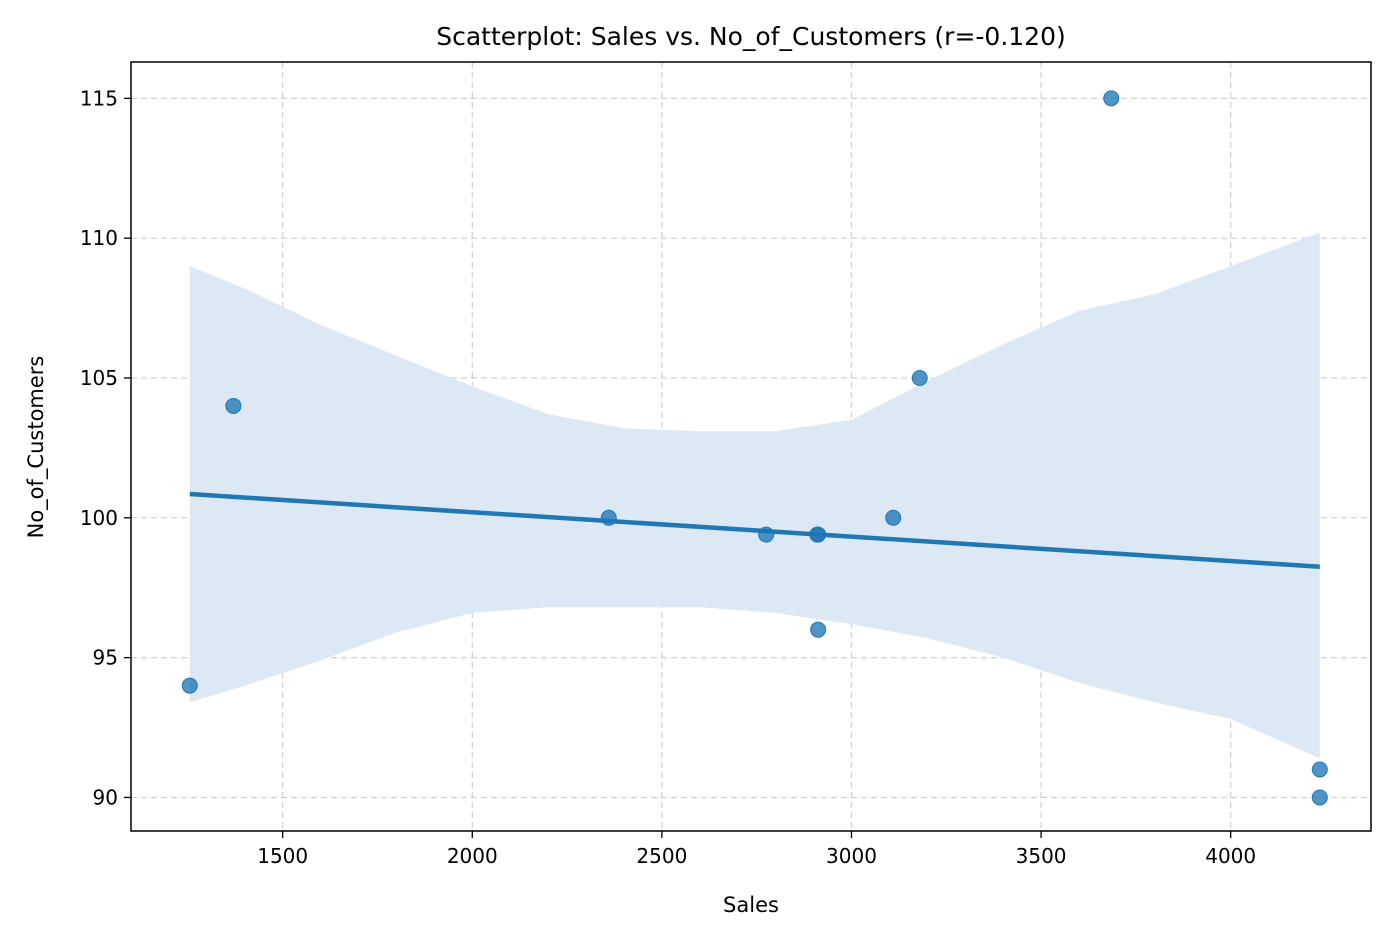 The image size is (1392, 939). Describe the element at coordinates (36, 447) in the screenshot. I see `y-axis-label: No_of_Customers` at that location.